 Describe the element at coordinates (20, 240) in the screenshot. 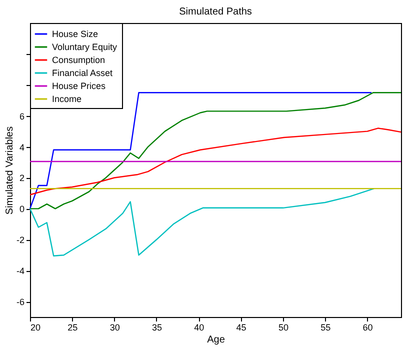

I see `y-tick-label: -2` at that location.